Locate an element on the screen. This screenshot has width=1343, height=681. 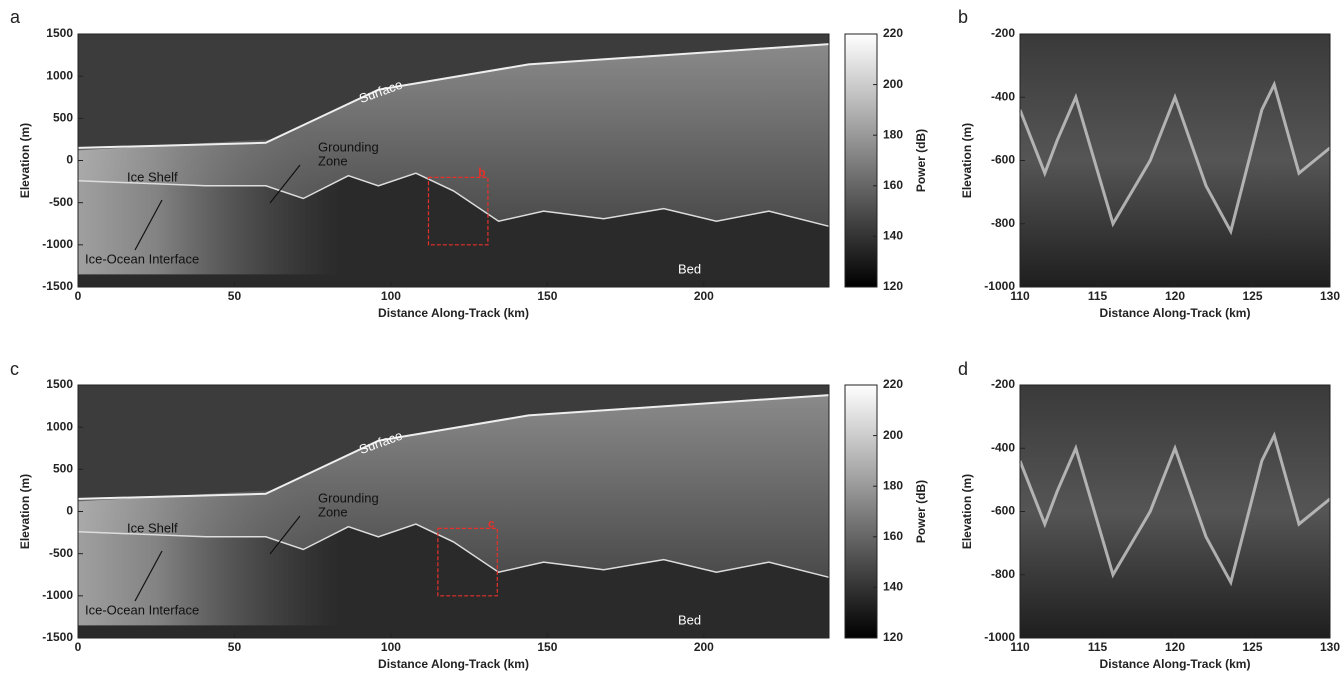
panel-letter: d is located at coordinates (963, 369).